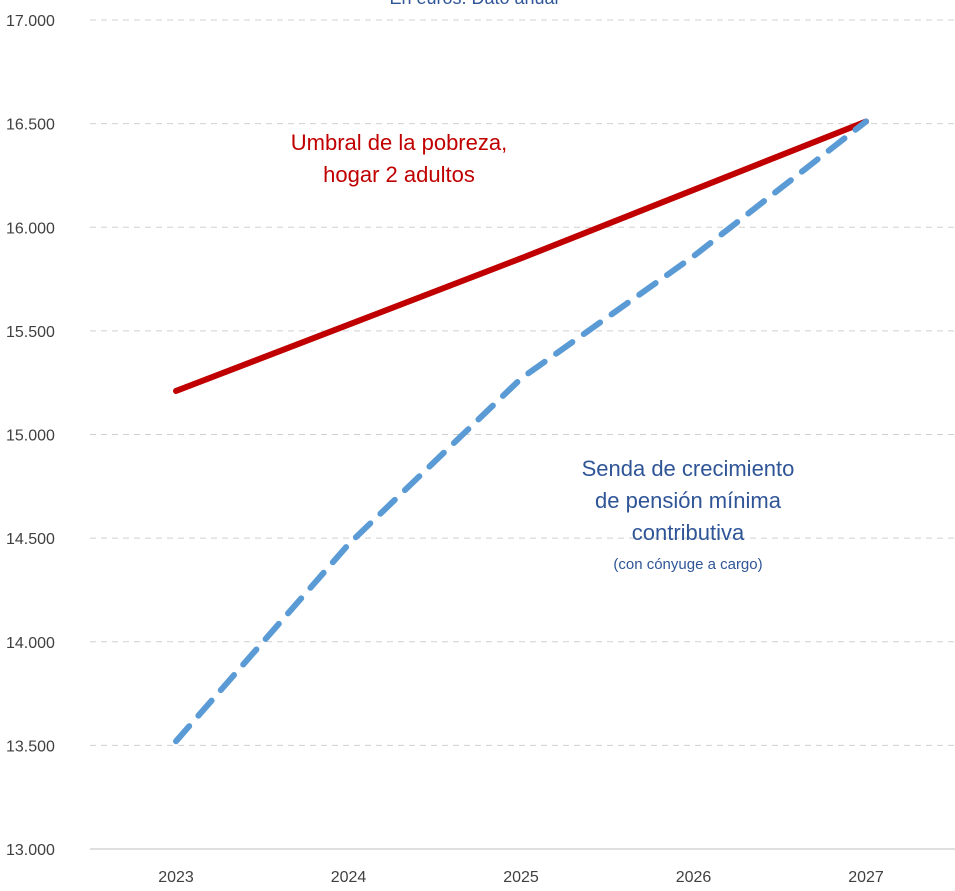  I want to click on y-tick-label: 13.500, so click(30, 746).